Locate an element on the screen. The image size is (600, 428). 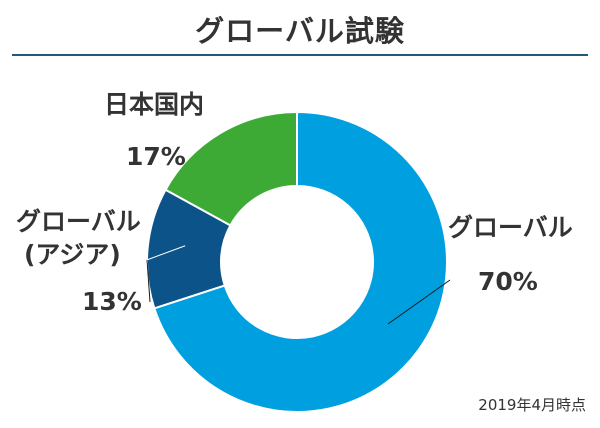
label-japan: 日本国内 is located at coordinates (154, 104).